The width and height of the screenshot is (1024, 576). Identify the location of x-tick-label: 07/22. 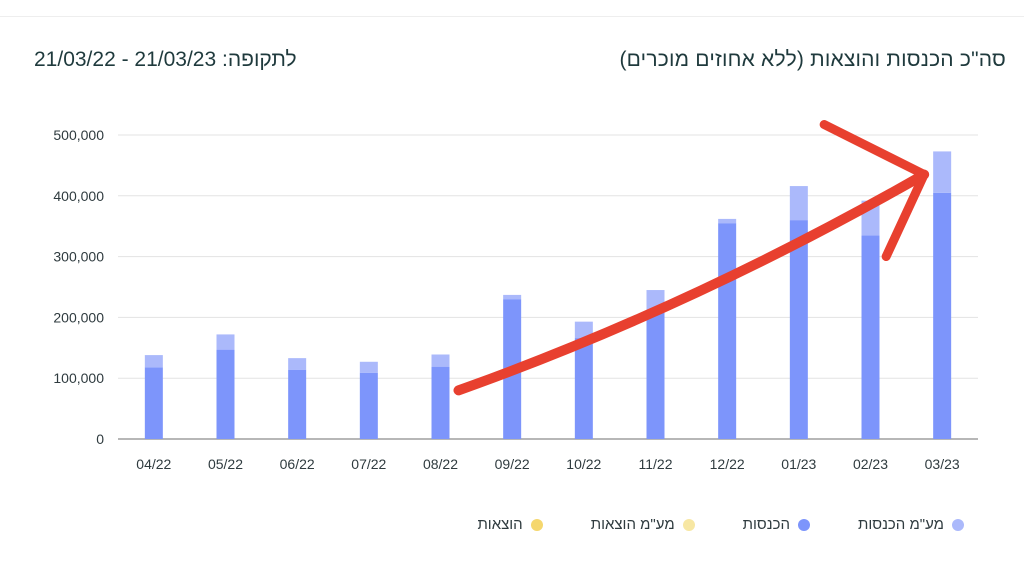
(368, 464).